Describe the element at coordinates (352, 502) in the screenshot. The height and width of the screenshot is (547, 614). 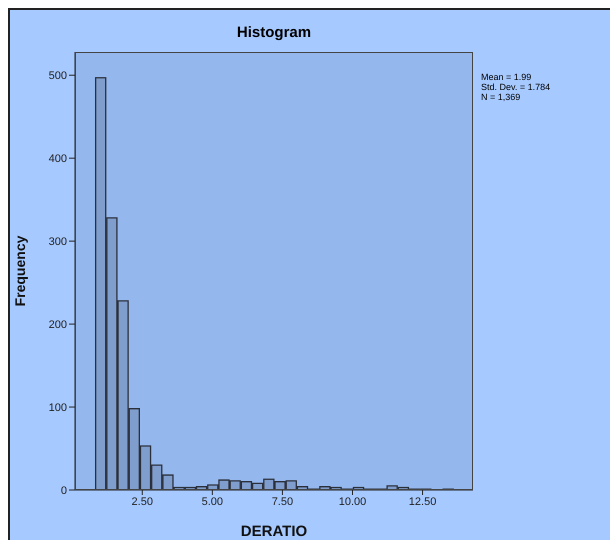
I see `x-tick-label: 10.00` at that location.